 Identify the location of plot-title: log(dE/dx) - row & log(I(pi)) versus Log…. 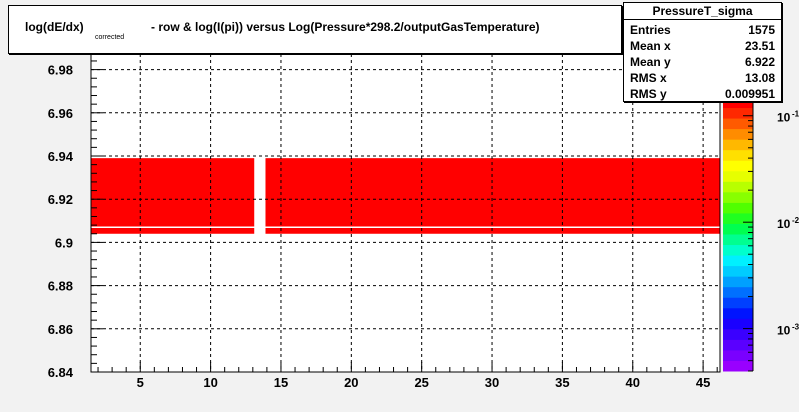
(282, 27).